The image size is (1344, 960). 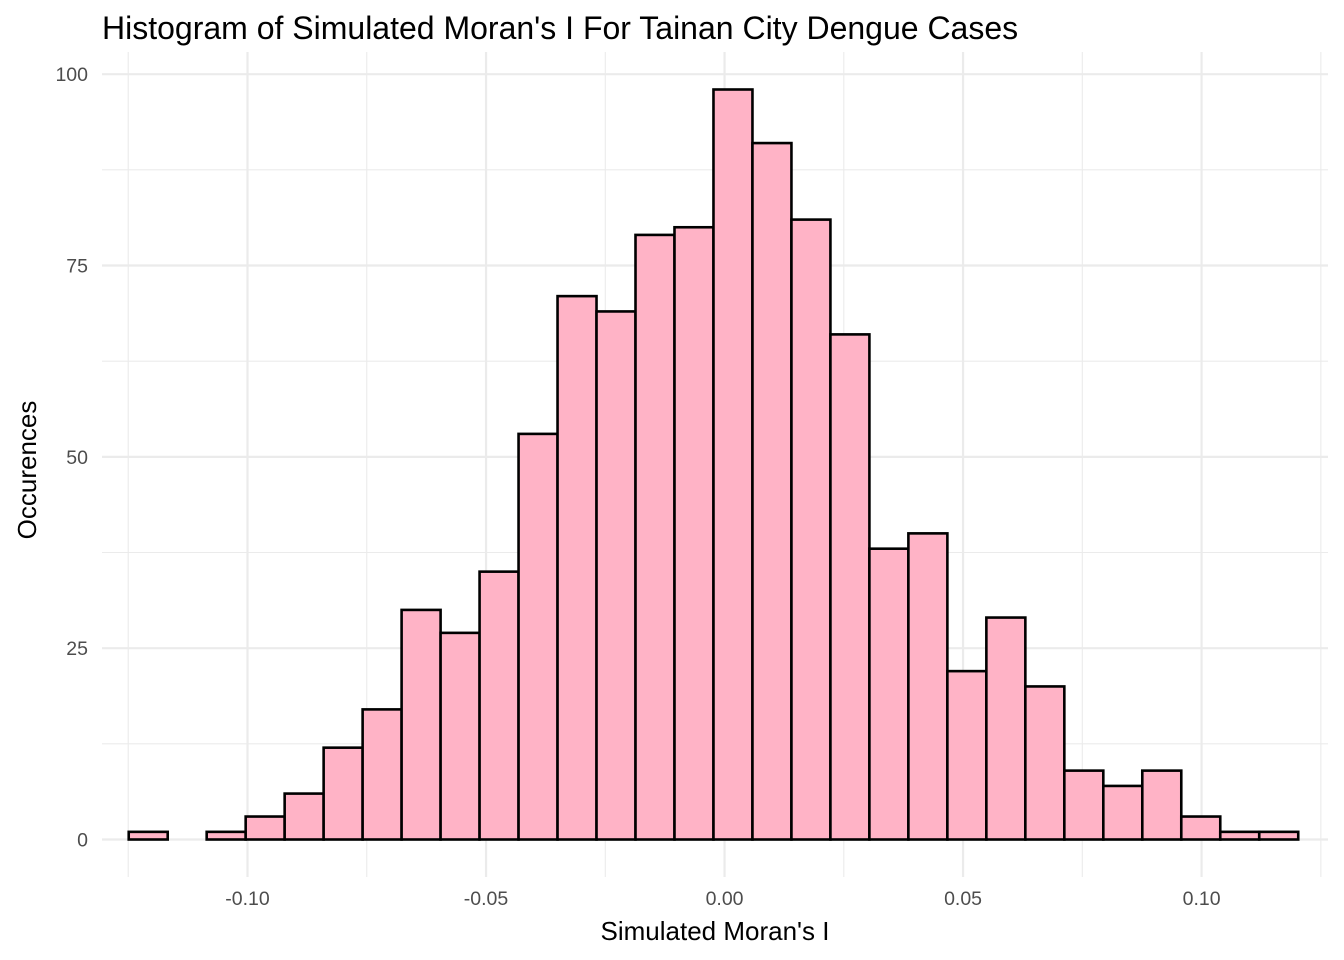 What do you see at coordinates (77, 649) in the screenshot?
I see `y-tick-label: 25` at bounding box center [77, 649].